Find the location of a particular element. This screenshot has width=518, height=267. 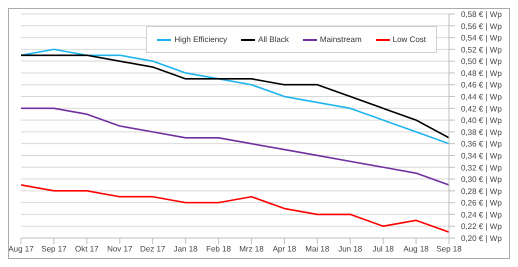

legend-label: High Efficiency is located at coordinates (201, 39).